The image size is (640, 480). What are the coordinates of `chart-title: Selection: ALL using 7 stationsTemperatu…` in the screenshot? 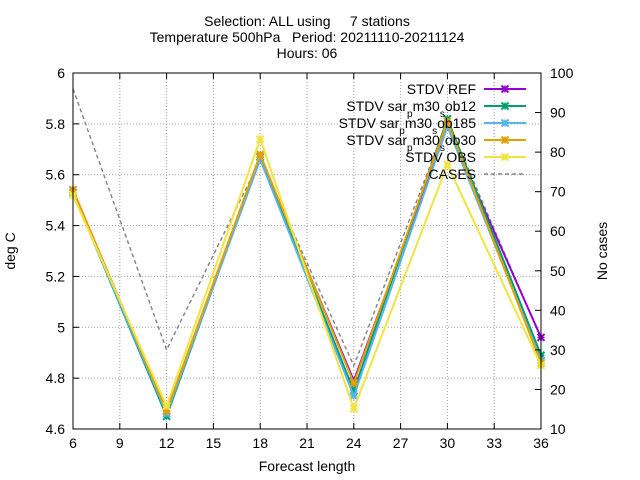 It's located at (307, 37).